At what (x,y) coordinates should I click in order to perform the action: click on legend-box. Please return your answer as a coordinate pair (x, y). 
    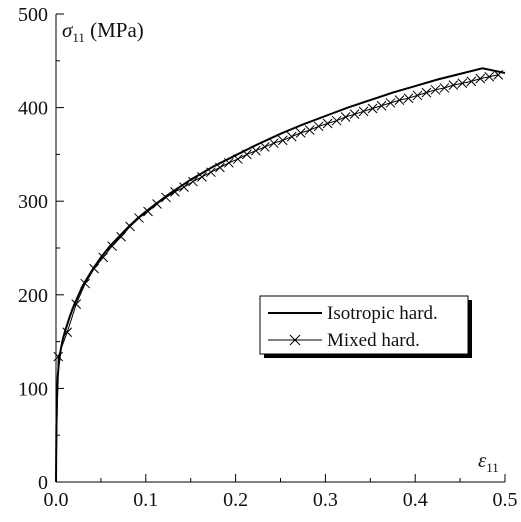
    Looking at the image, I should click on (364, 325).